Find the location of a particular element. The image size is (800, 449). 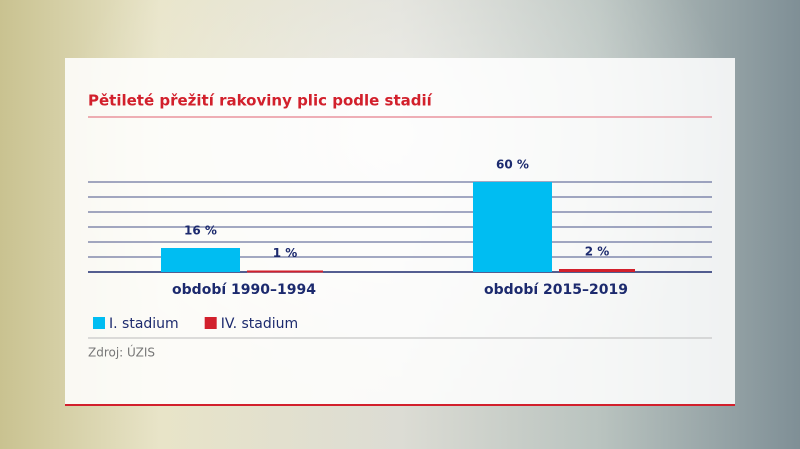

source: Zdroj: ÚZIS is located at coordinates (121, 352).